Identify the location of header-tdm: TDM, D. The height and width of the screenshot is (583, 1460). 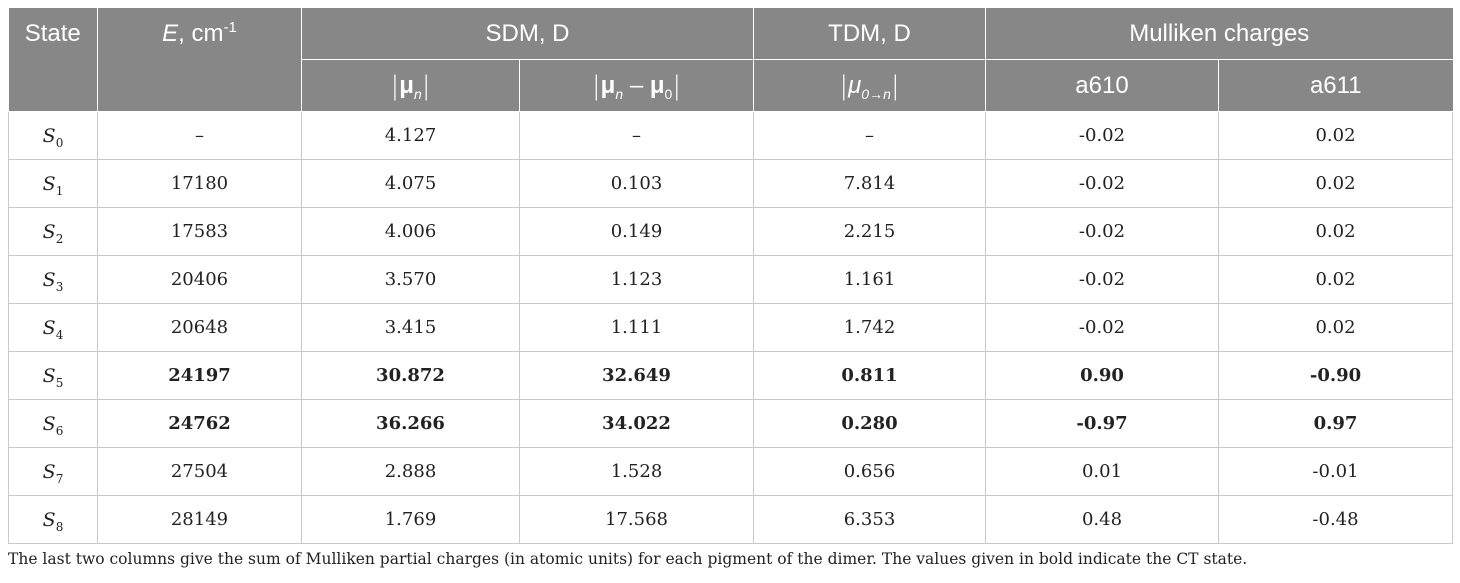
(869, 34).